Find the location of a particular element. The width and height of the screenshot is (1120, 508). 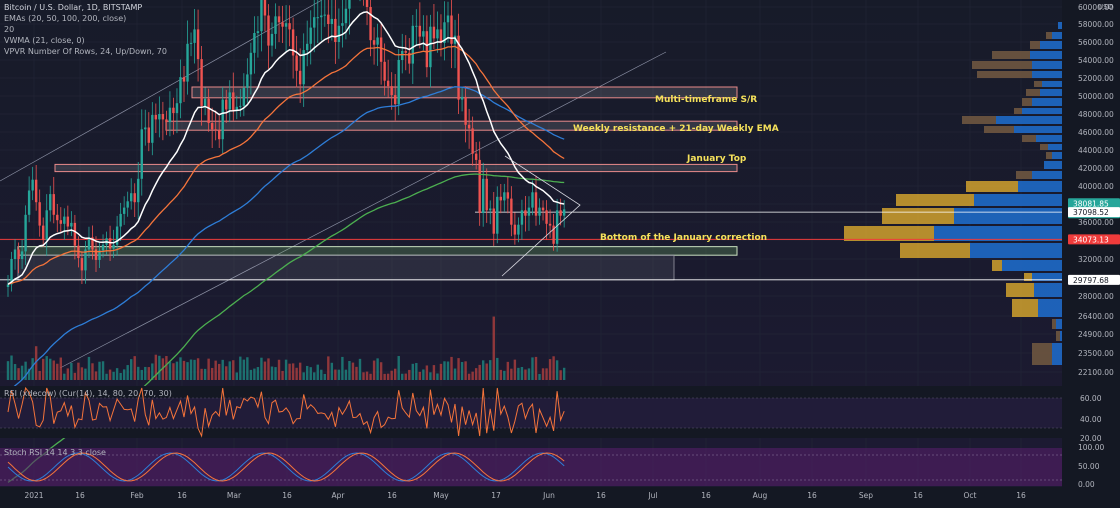

time-tick-label: Mar is located at coordinates (234, 495).